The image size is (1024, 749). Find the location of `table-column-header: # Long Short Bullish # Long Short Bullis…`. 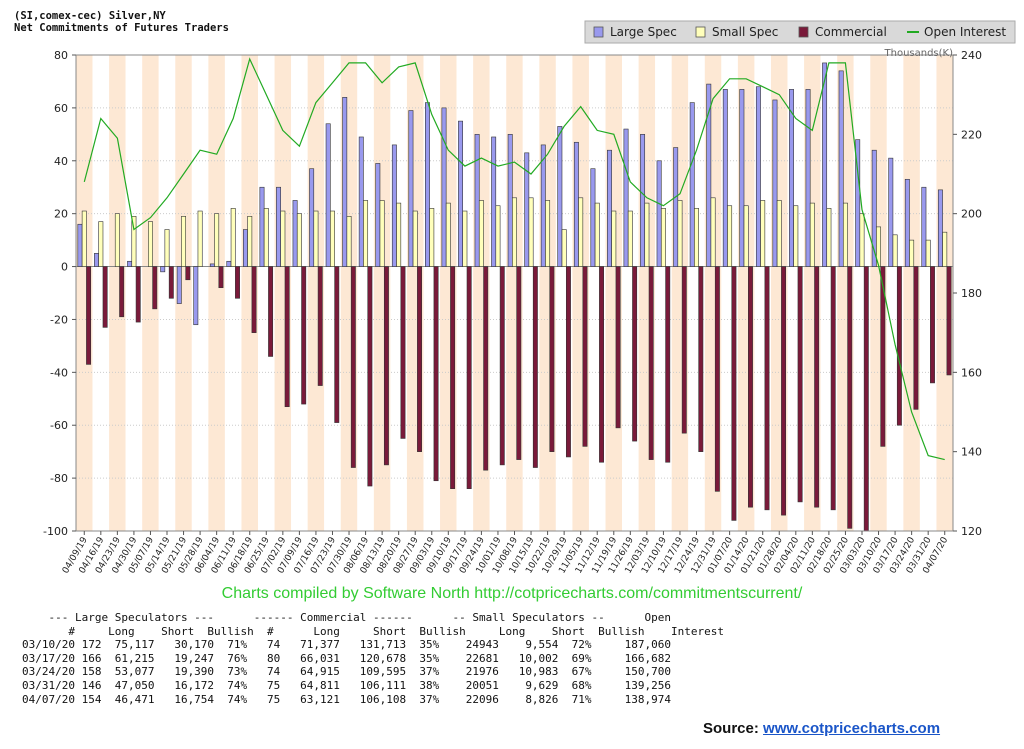

table-column-header: # Long Short Bullish # Long Short Bullis… is located at coordinates (373, 631).